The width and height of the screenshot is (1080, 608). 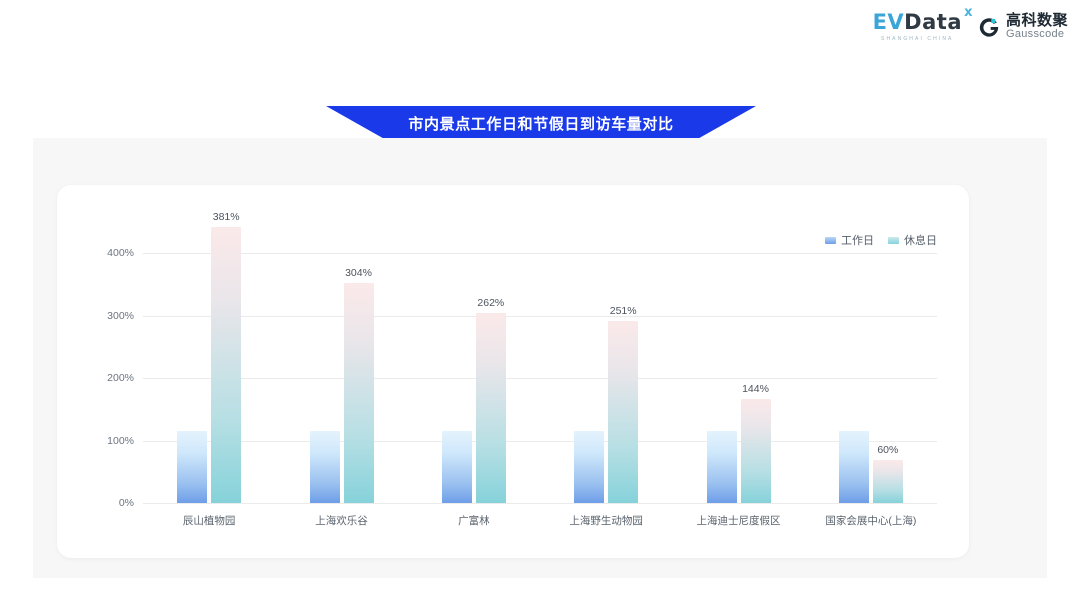 I want to click on header-logo-bar: EVData x SHANGHAI CHINA 高科数聚 Gausscode, so click(x=970, y=24).